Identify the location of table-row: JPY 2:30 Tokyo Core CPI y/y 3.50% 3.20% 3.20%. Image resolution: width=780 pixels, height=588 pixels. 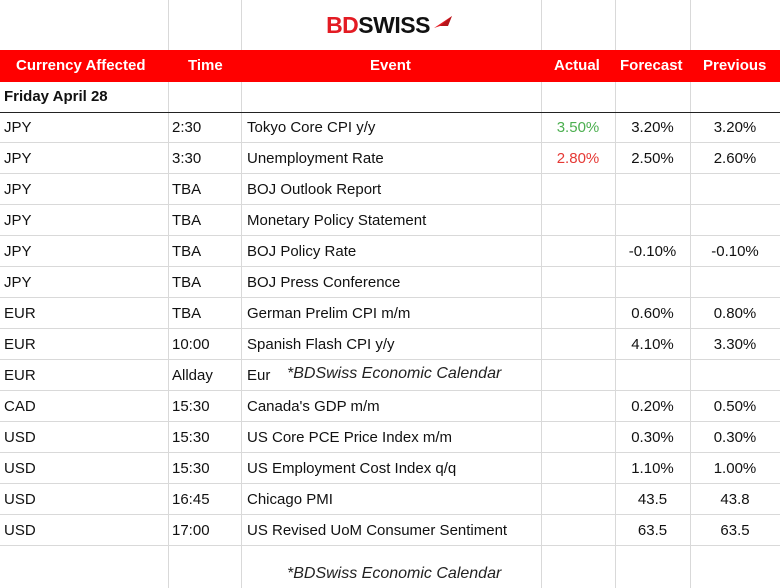
(390, 127).